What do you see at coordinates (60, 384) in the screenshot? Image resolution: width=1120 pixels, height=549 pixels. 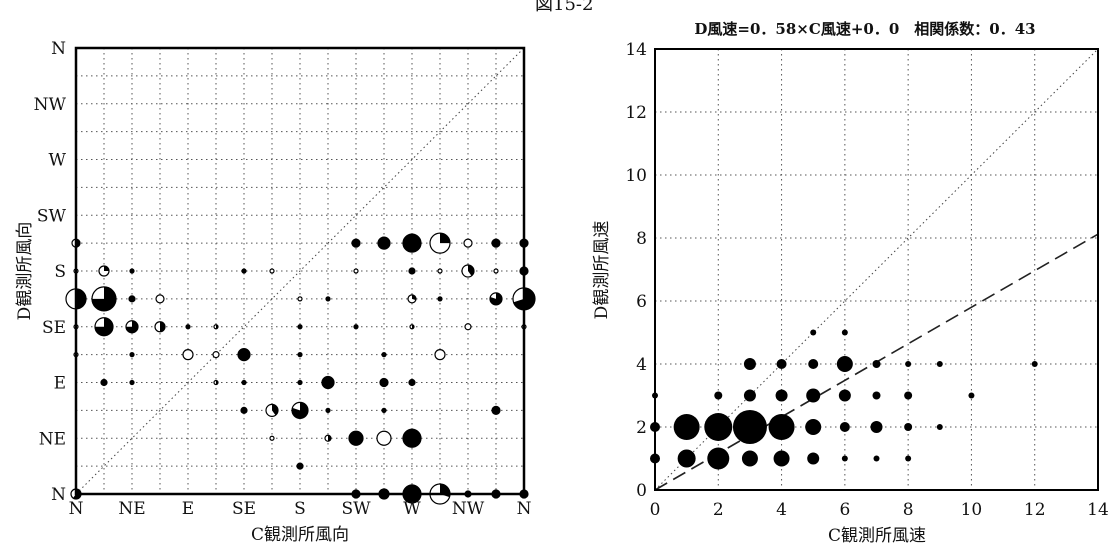 I see `direction-y-tick-label: E` at bounding box center [60, 384].